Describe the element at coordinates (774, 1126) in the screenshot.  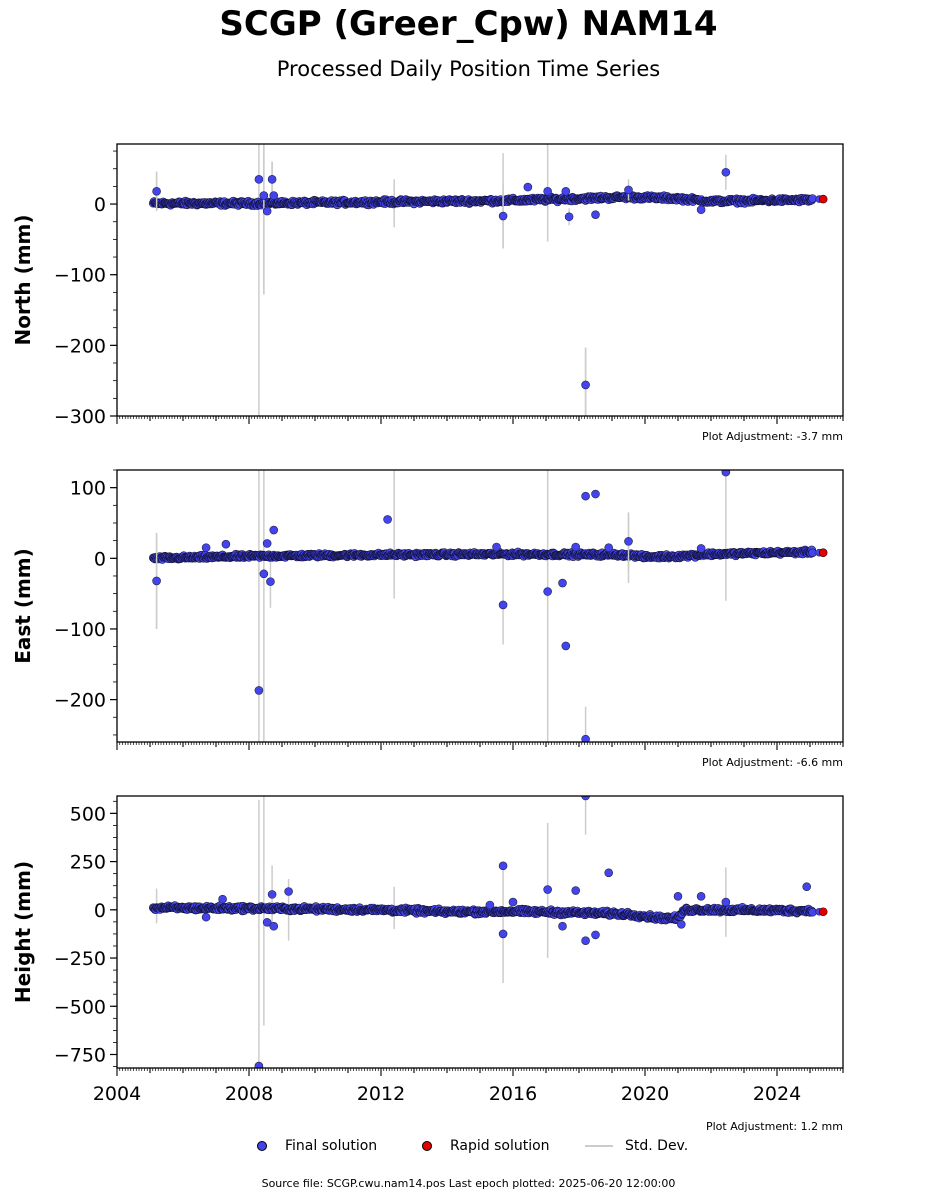
I see `plot-adjustment-note: Plot Adjustment: 1.2 mm` at that location.